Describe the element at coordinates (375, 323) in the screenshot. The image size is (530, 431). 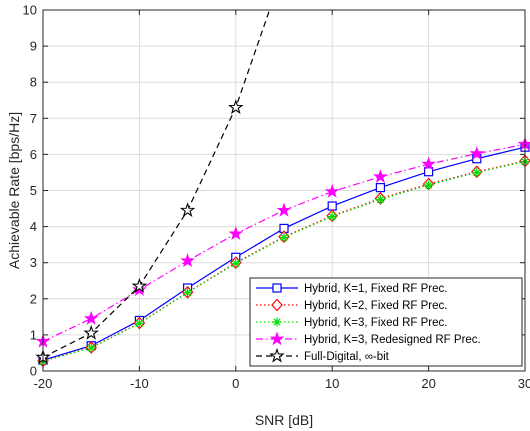
I see `legend-label: Hybrid, K=3, Fixed RF Prec.` at that location.